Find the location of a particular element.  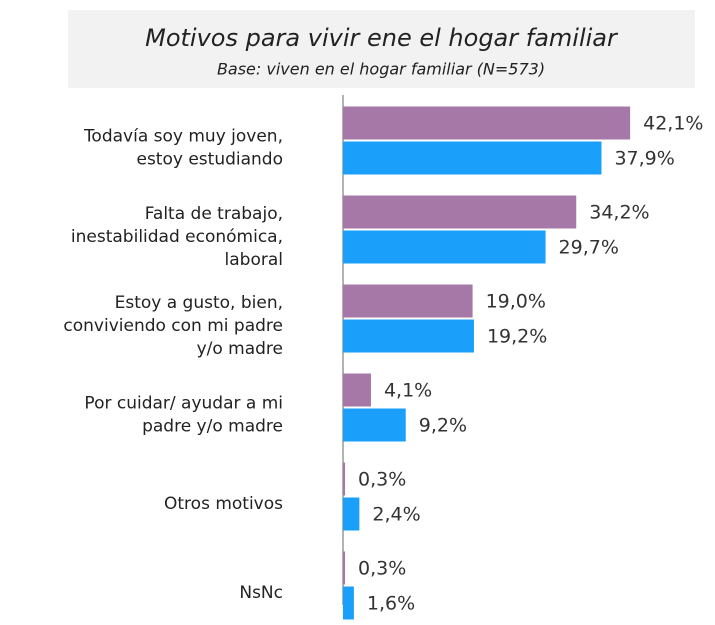

category-label: Todavía soy muy joven, estoy estudiando is located at coordinates (183, 148).